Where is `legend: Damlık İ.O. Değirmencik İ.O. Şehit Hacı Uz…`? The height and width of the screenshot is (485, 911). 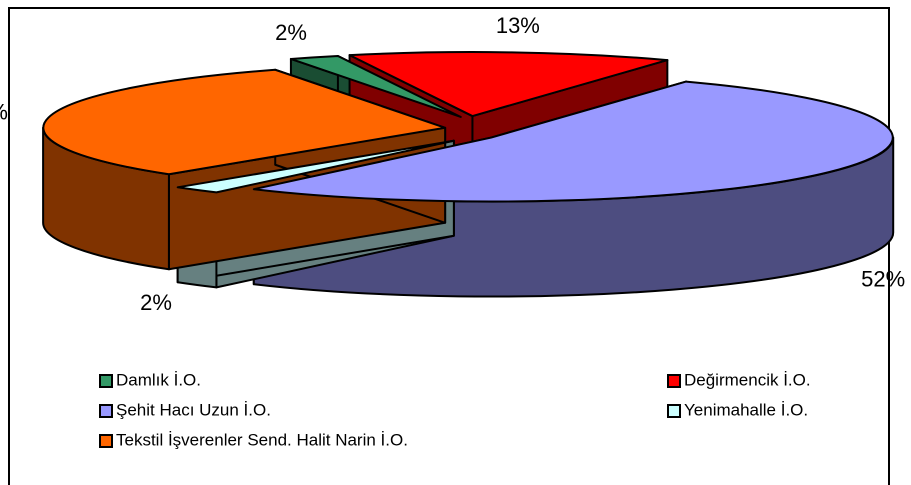
legend: Damlık İ.O. Değirmencik İ.O. Şehit Hacı Uz… is located at coordinates (455, 409).